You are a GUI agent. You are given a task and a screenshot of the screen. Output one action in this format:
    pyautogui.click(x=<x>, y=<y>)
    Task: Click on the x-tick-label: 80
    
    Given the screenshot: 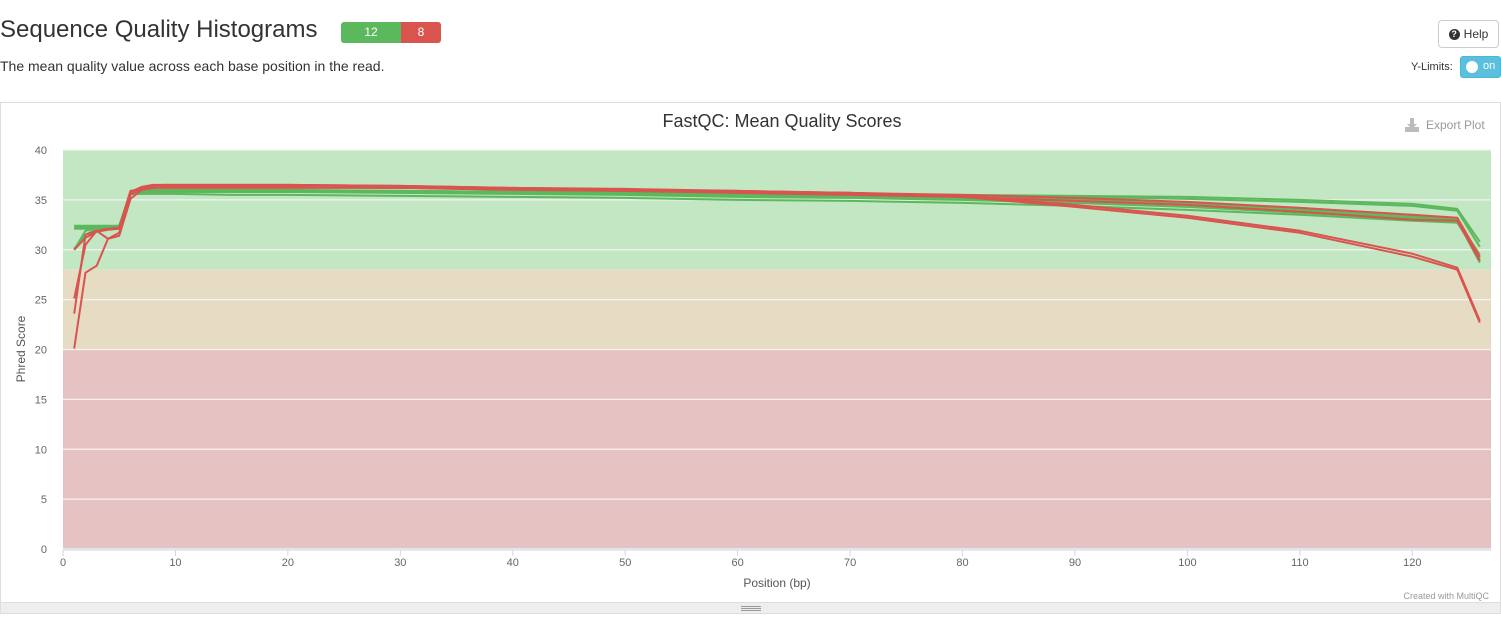 What is the action you would take?
    pyautogui.click(x=962, y=563)
    